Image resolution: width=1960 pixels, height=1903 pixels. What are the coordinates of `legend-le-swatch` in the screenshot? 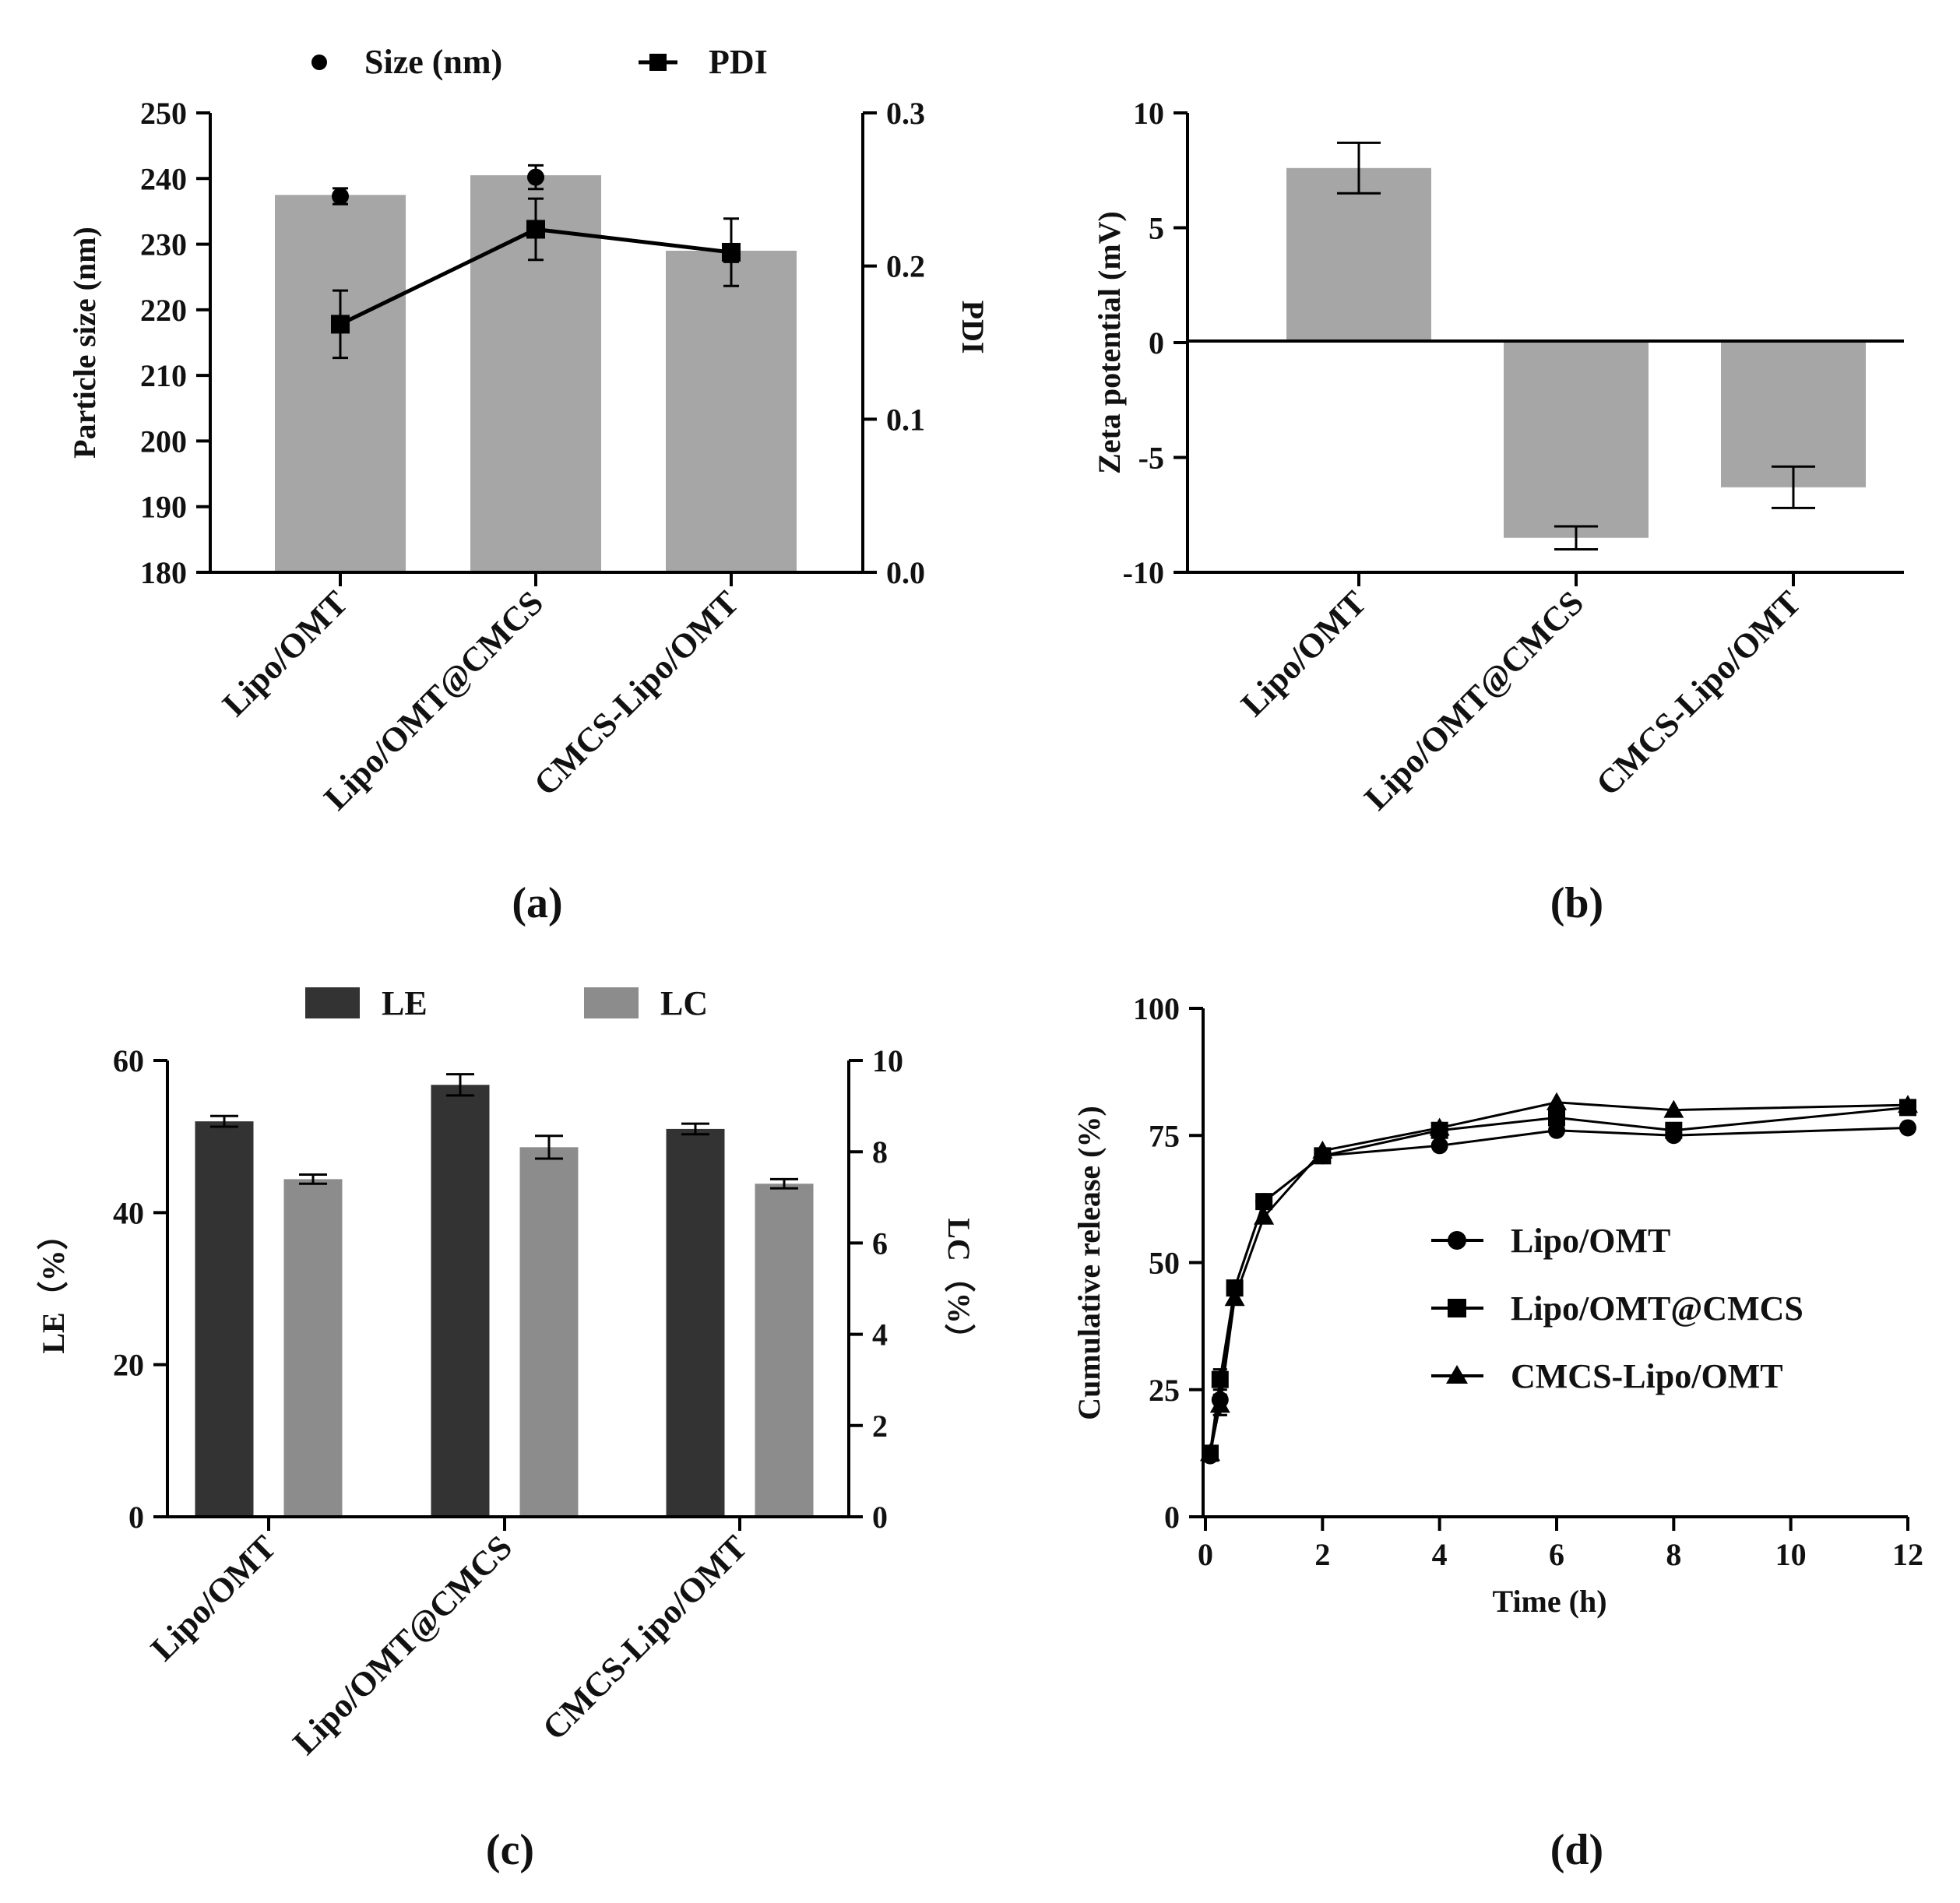 It's located at (332, 1003).